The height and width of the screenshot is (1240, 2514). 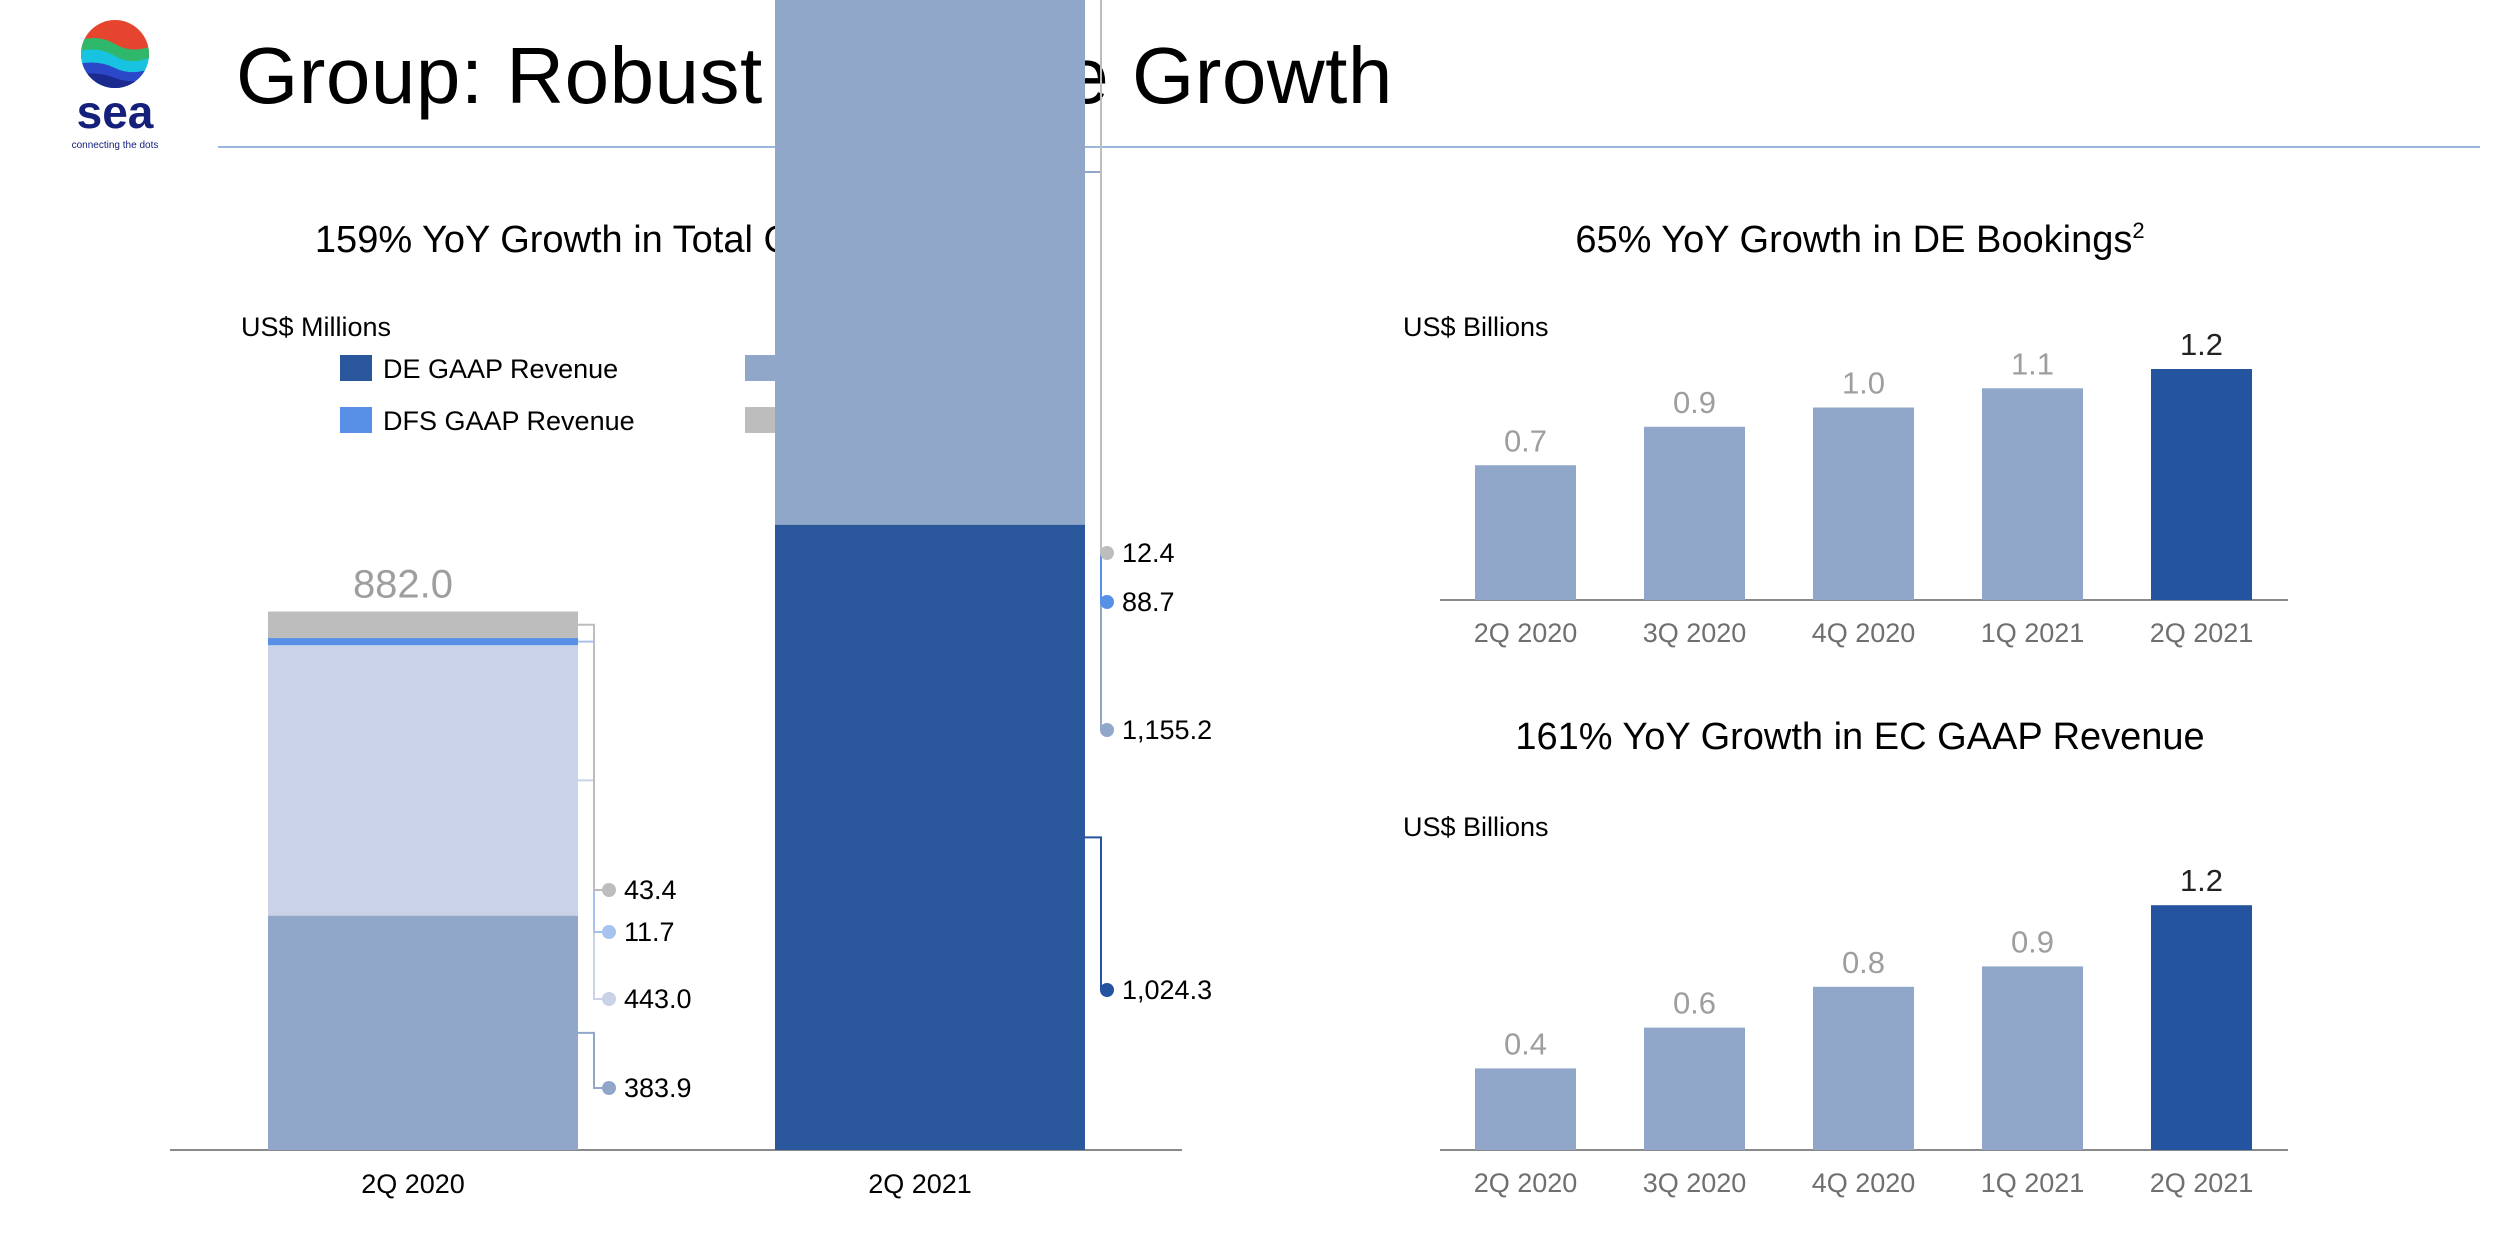 What do you see at coordinates (403, 585) in the screenshot?
I see `bar-total-label: 882.0` at bounding box center [403, 585].